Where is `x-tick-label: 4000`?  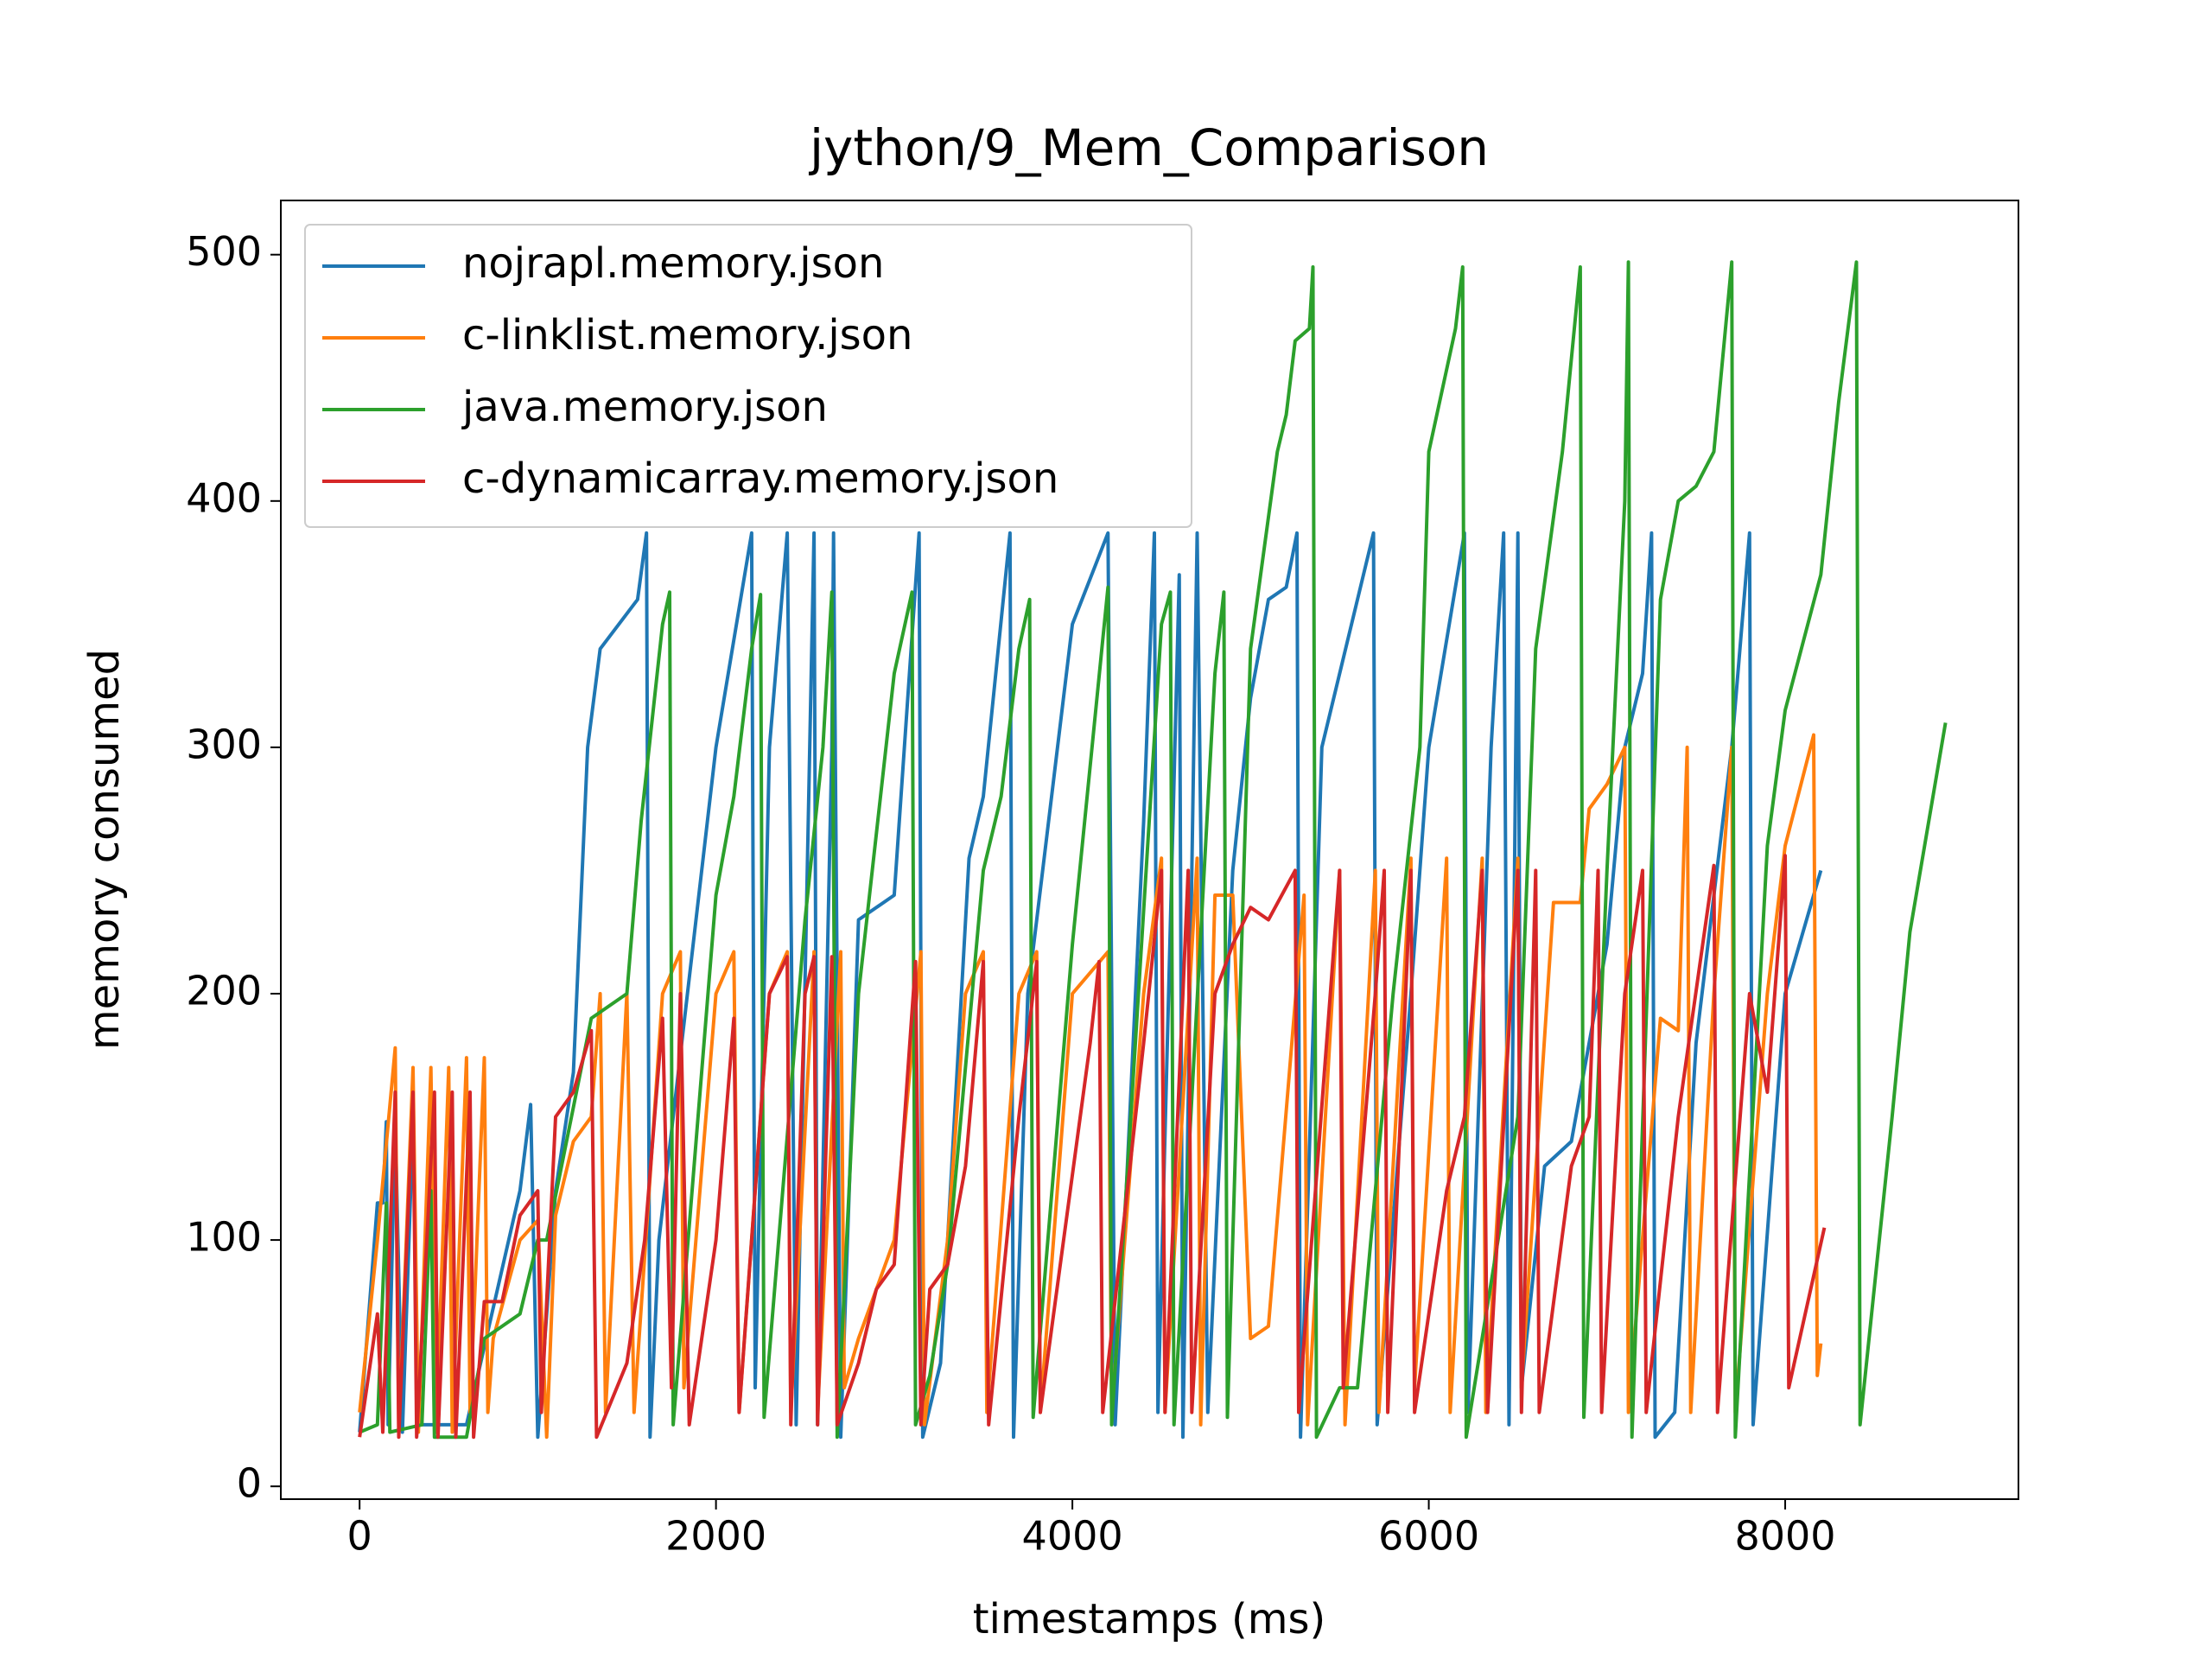 x-tick-label: 4000 is located at coordinates (1072, 1536).